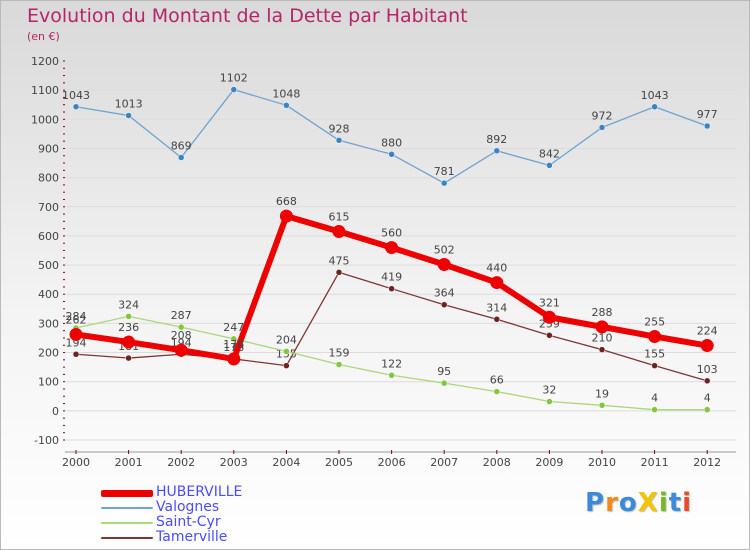  What do you see at coordinates (192, 537) in the screenshot?
I see `legend-label: Tamerville` at bounding box center [192, 537].